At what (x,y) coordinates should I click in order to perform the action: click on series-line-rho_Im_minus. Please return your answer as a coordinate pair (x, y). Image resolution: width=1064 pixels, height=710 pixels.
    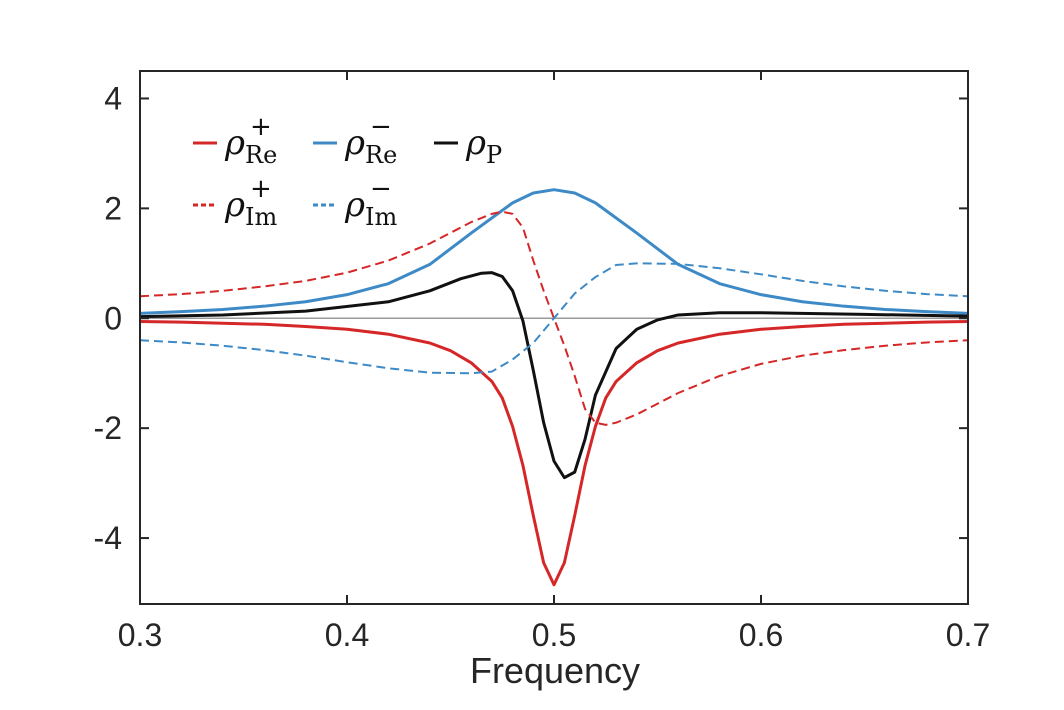
    Looking at the image, I should click on (554, 318).